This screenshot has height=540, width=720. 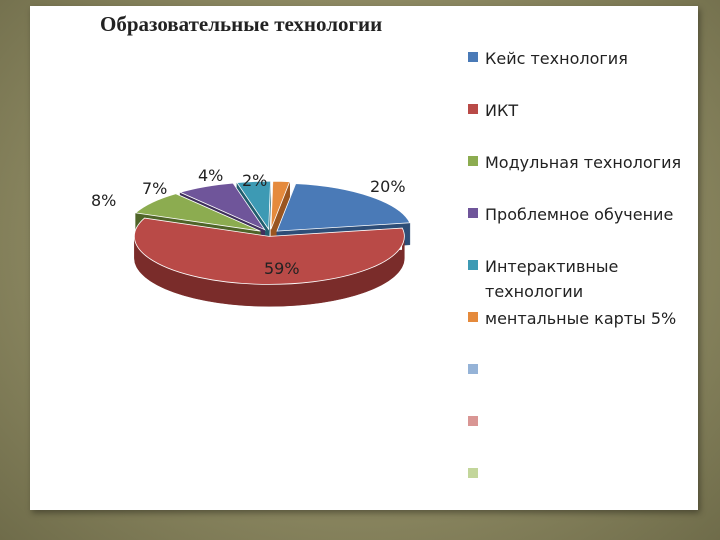 What do you see at coordinates (583, 162) in the screenshot?
I see `legend-label: Модульная технология` at bounding box center [583, 162].